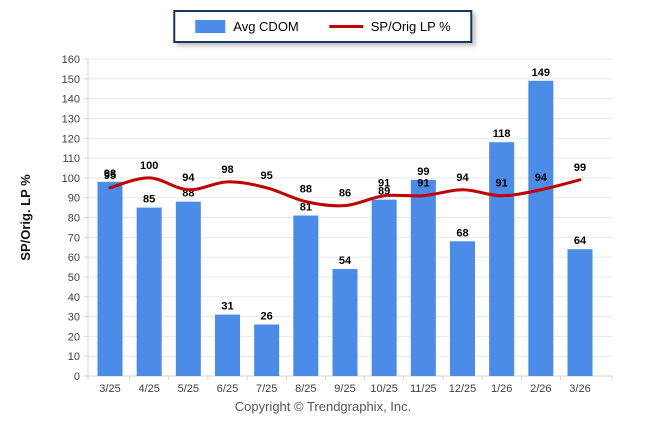 The width and height of the screenshot is (646, 434). I want to click on line-value-label: 100, so click(149, 166).